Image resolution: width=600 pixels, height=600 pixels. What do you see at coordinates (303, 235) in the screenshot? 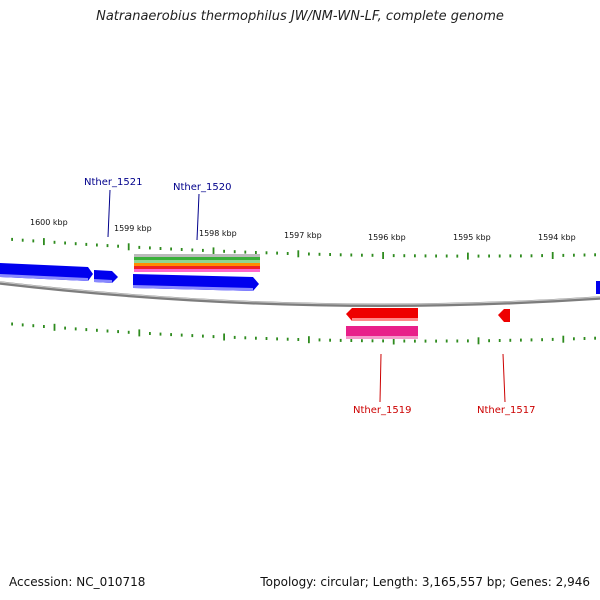
I see `scale-label-1597: 1597 kbp` at bounding box center [303, 235].